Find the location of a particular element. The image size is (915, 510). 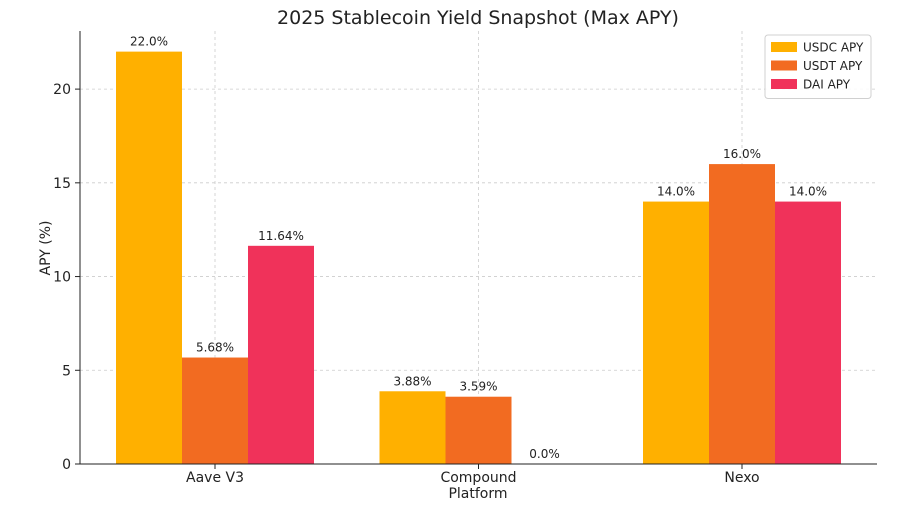

y-tick-label: 10 is located at coordinates (62, 278).